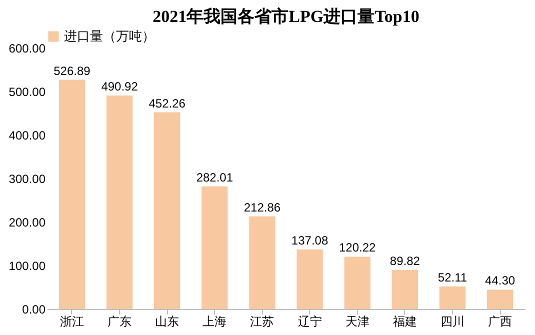 This screenshot has width=535, height=335. Describe the element at coordinates (453, 277) in the screenshot. I see `data-label: 52.11` at that location.